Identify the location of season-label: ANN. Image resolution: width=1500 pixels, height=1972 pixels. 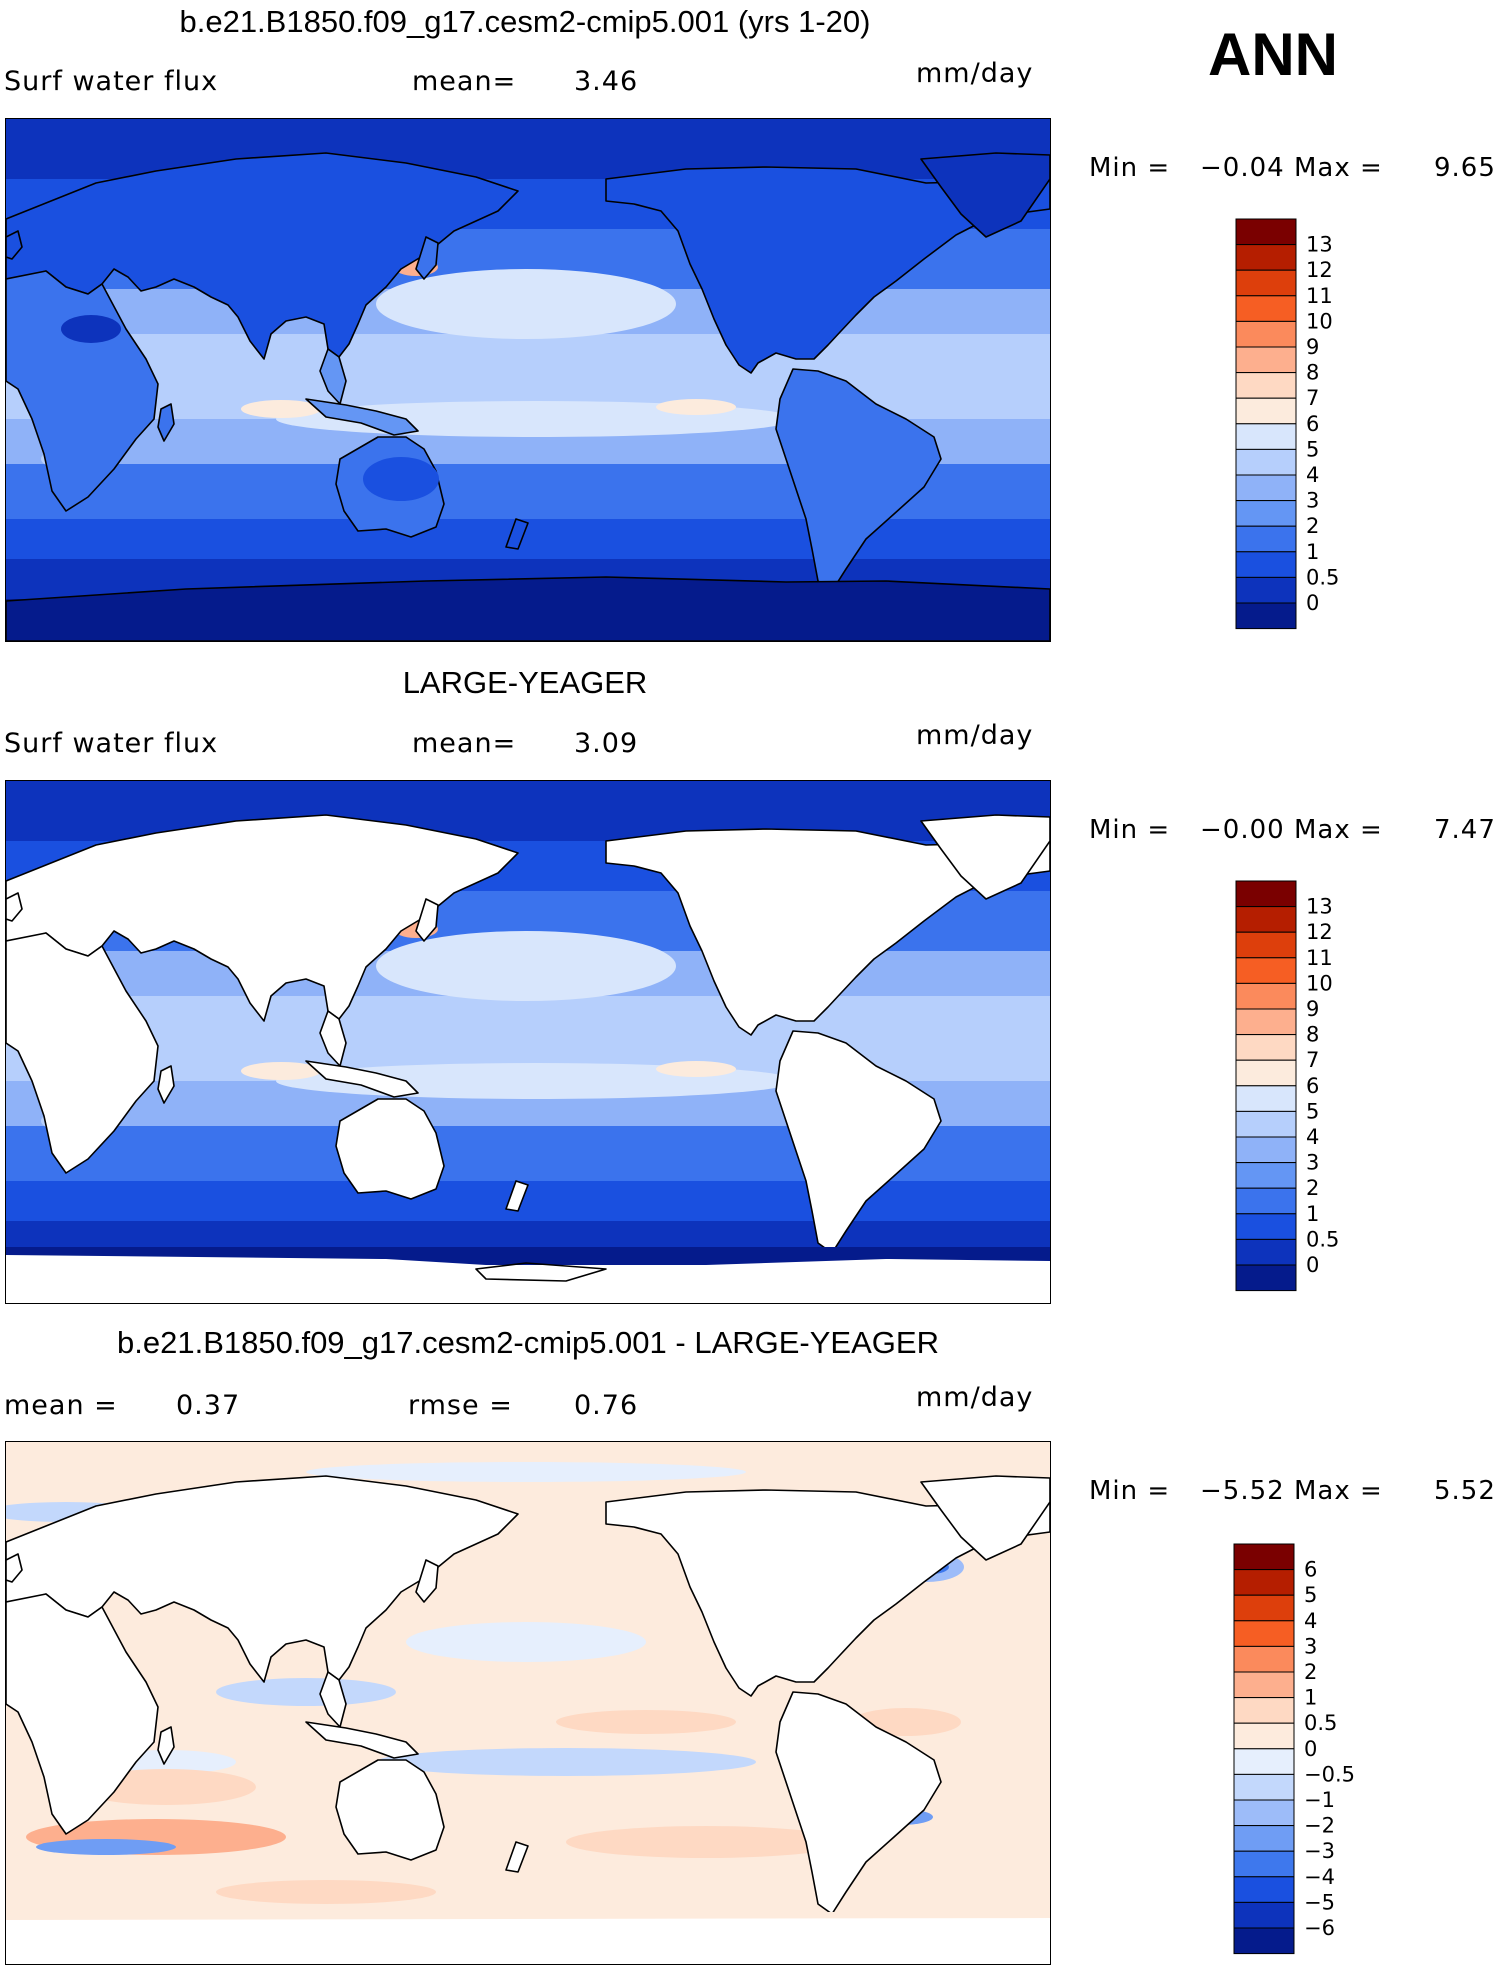
(1273, 54).